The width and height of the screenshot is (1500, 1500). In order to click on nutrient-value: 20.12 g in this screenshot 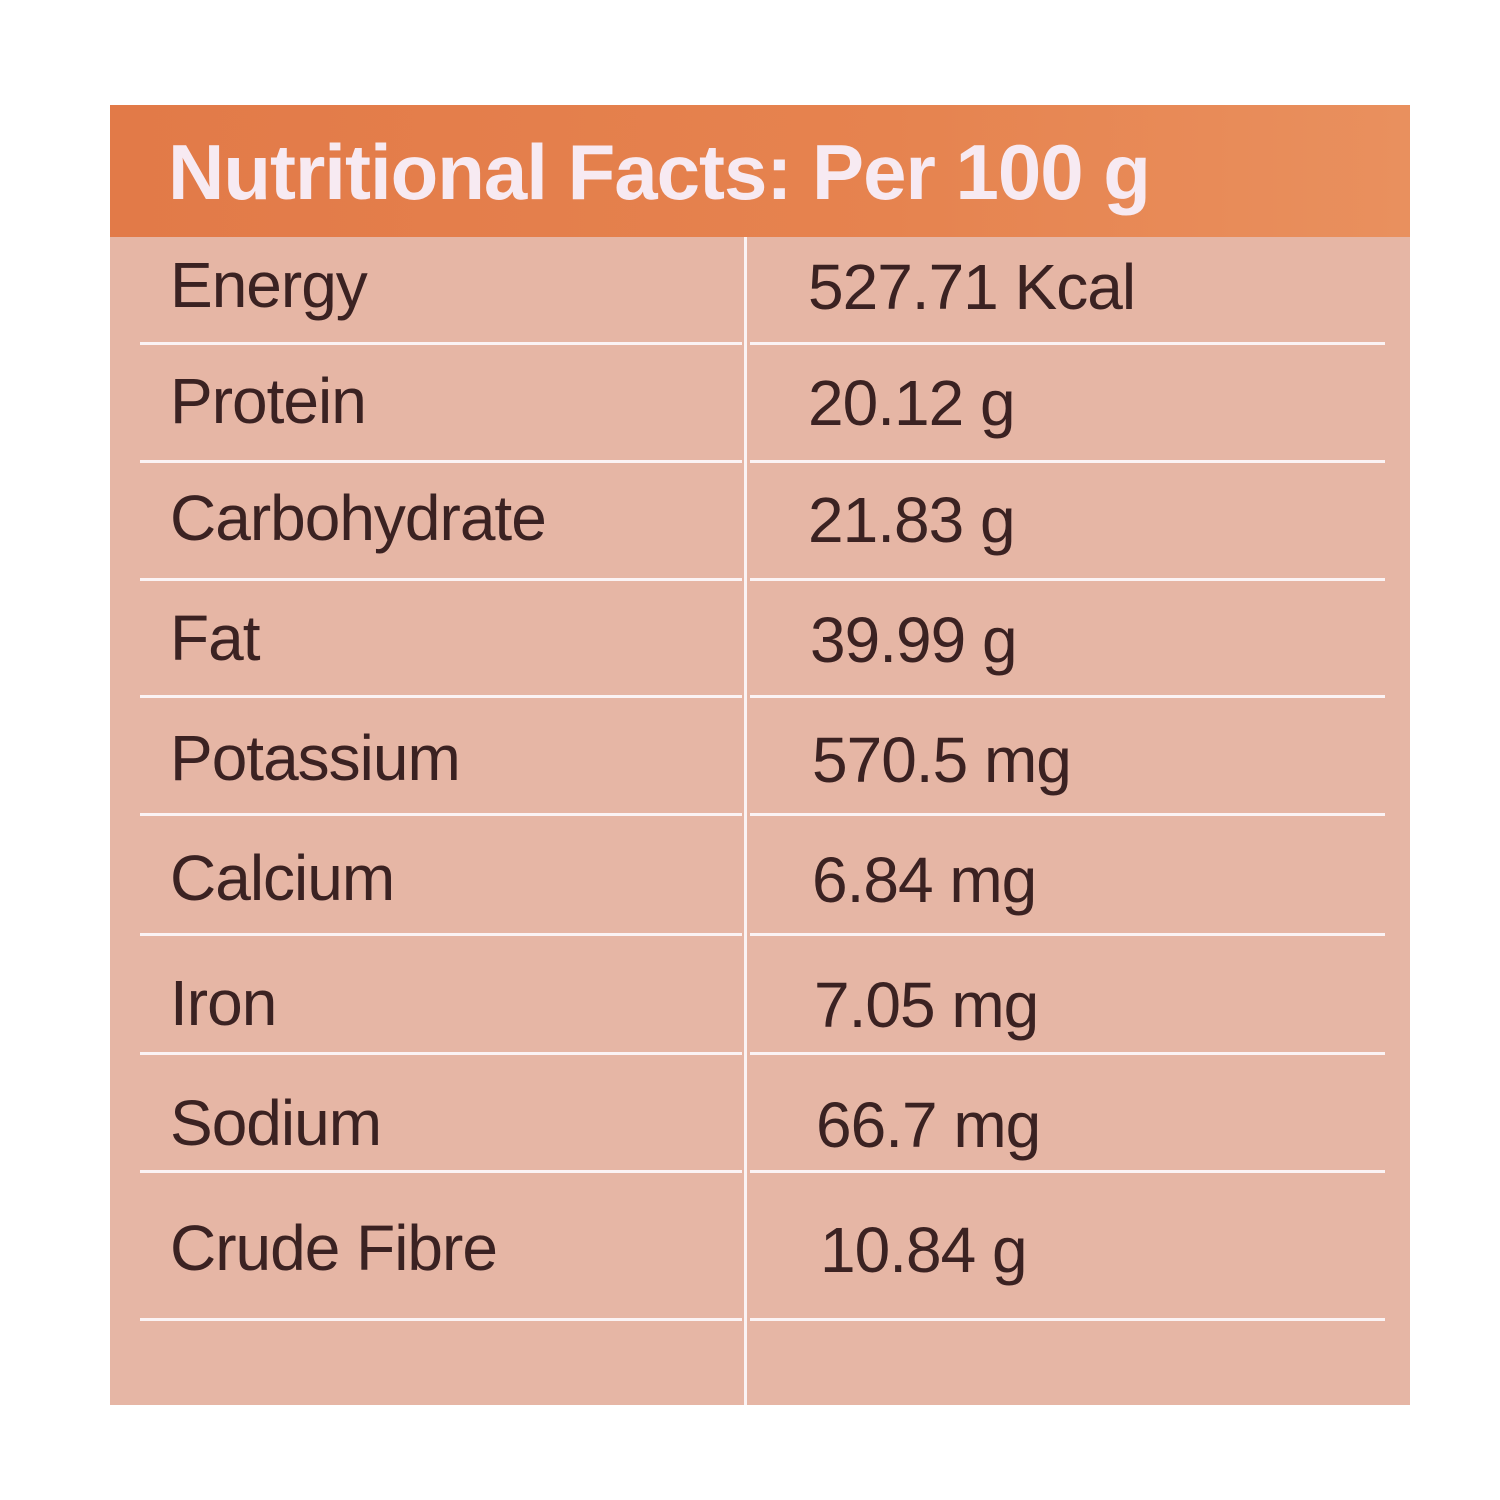, I will do `click(912, 403)`.